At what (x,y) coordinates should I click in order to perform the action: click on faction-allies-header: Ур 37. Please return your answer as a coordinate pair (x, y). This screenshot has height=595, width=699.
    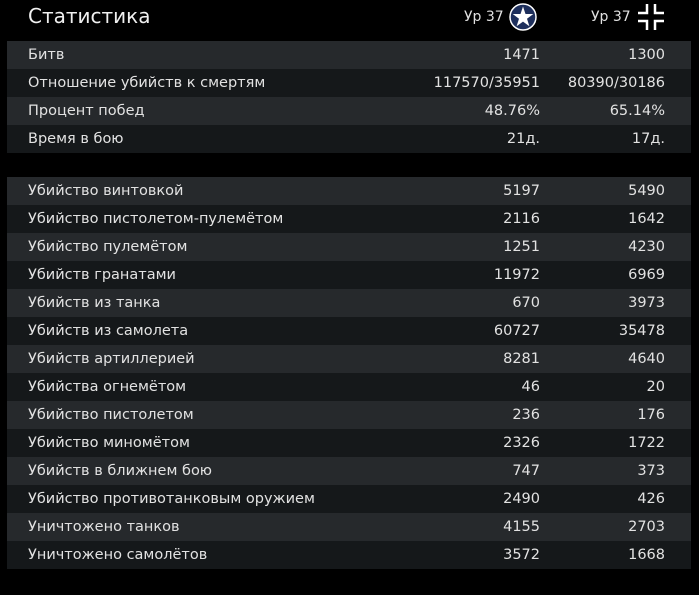
    Looking at the image, I should click on (500, 17).